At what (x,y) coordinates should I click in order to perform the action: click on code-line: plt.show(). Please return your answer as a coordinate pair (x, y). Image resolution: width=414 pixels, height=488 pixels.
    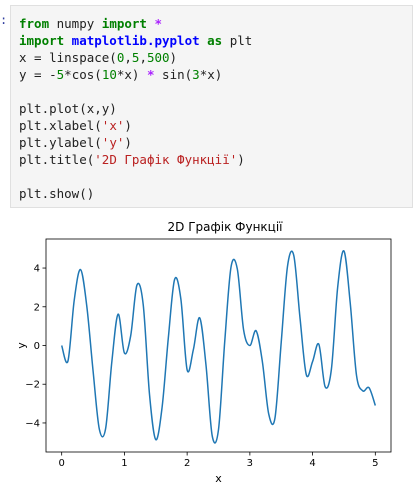
    Looking at the image, I should click on (135, 193).